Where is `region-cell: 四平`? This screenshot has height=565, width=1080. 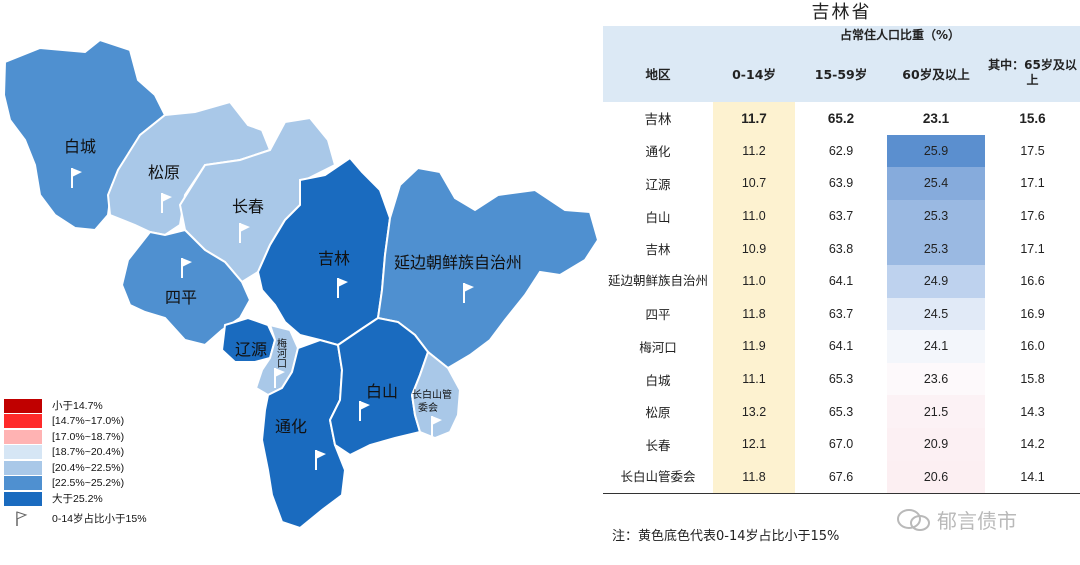
region-cell: 四平 is located at coordinates (658, 315).